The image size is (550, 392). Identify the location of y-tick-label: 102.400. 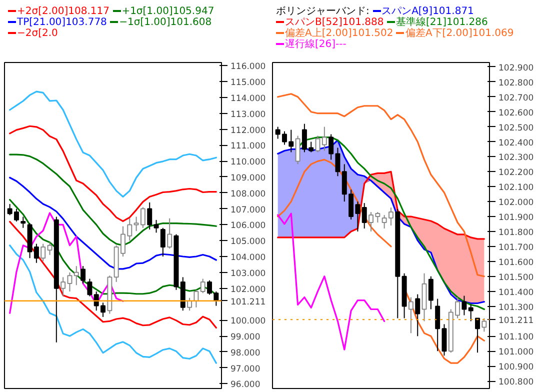
(516, 143).